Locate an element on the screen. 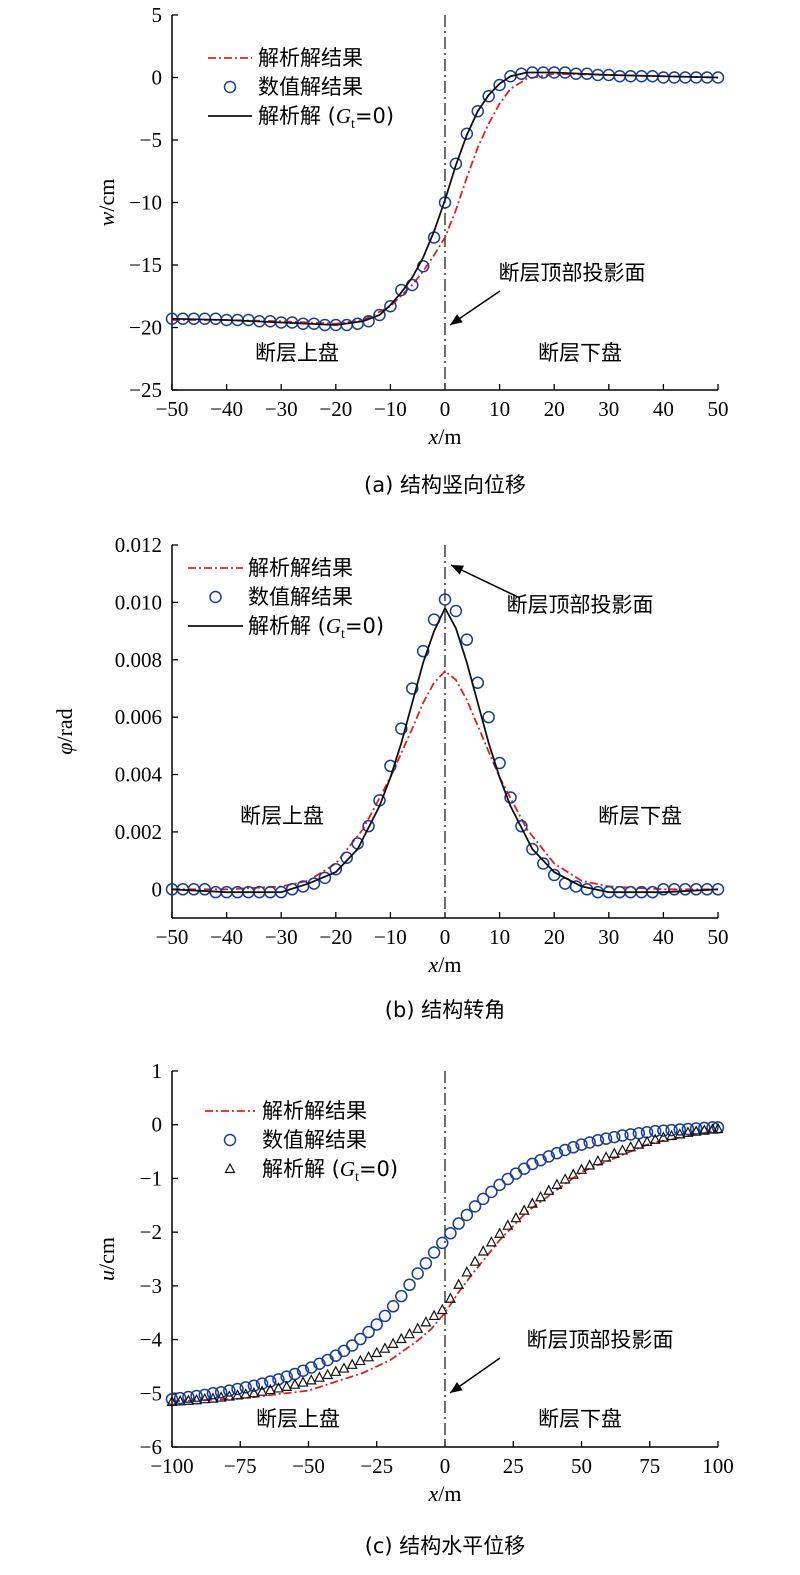 The image size is (800, 1575). series-line-gt0 is located at coordinates (445, 198).